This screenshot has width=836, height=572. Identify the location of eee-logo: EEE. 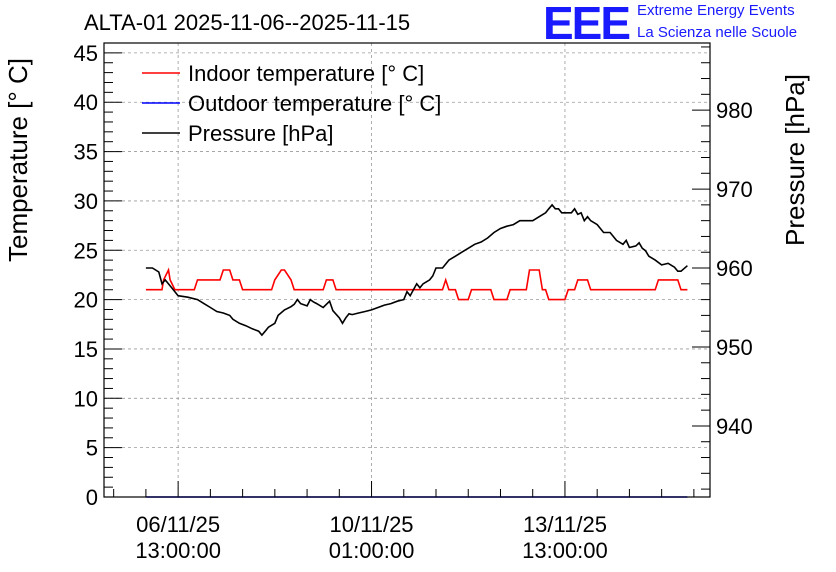
(587, 24).